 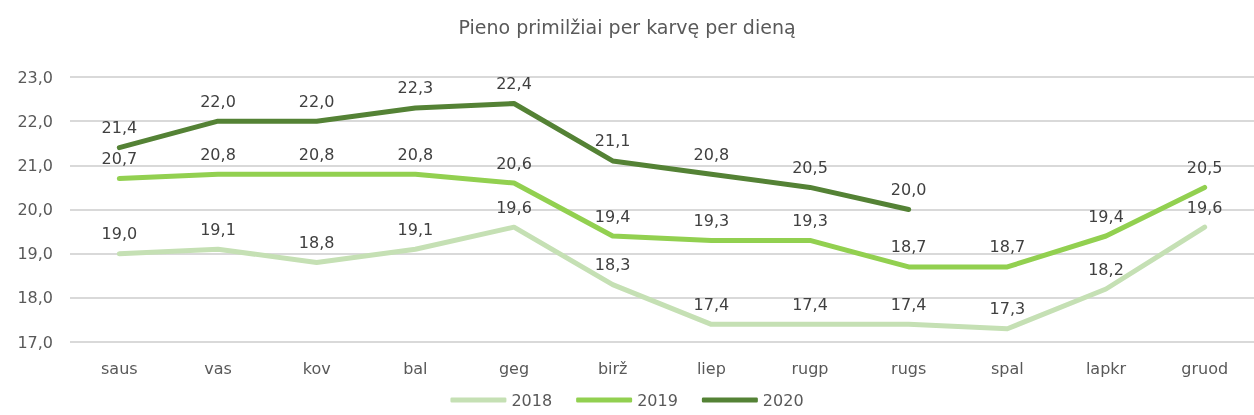 I want to click on x-tick-label: birž, so click(x=612, y=368).